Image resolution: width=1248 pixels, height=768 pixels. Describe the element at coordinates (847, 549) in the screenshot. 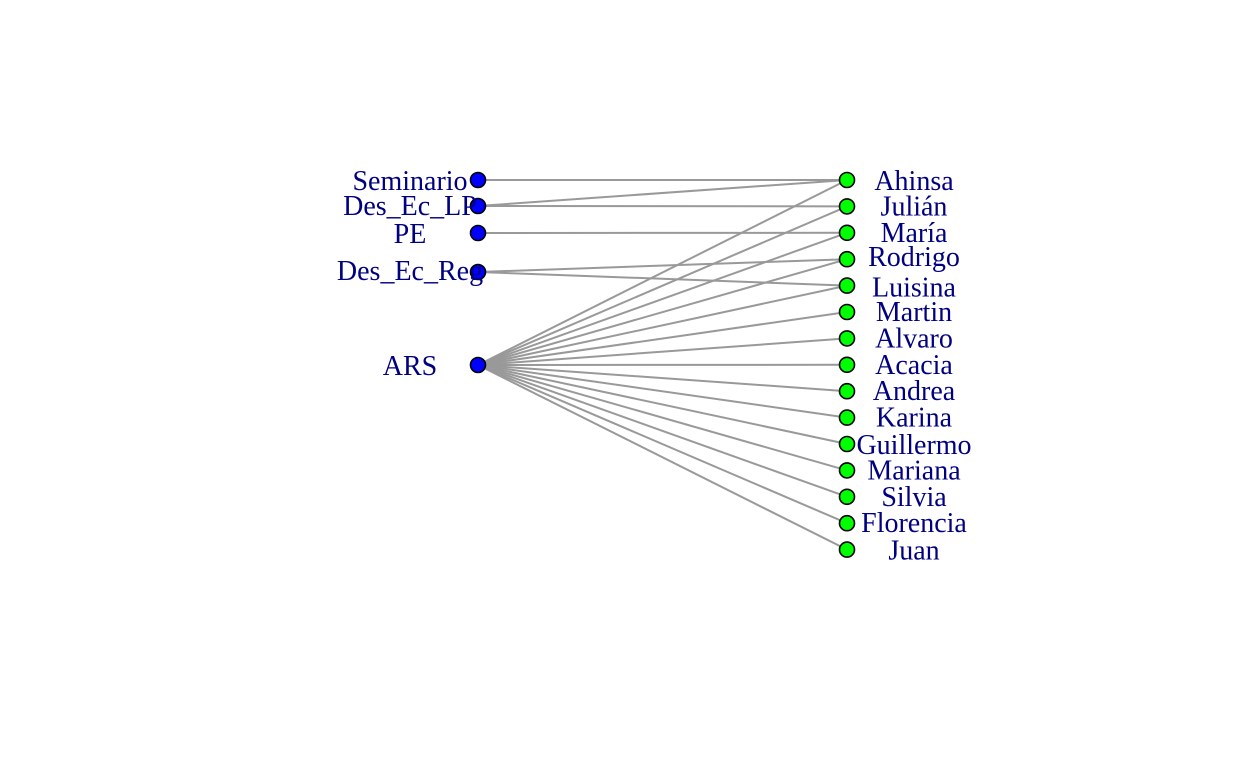

I see `right-node-juan` at that location.